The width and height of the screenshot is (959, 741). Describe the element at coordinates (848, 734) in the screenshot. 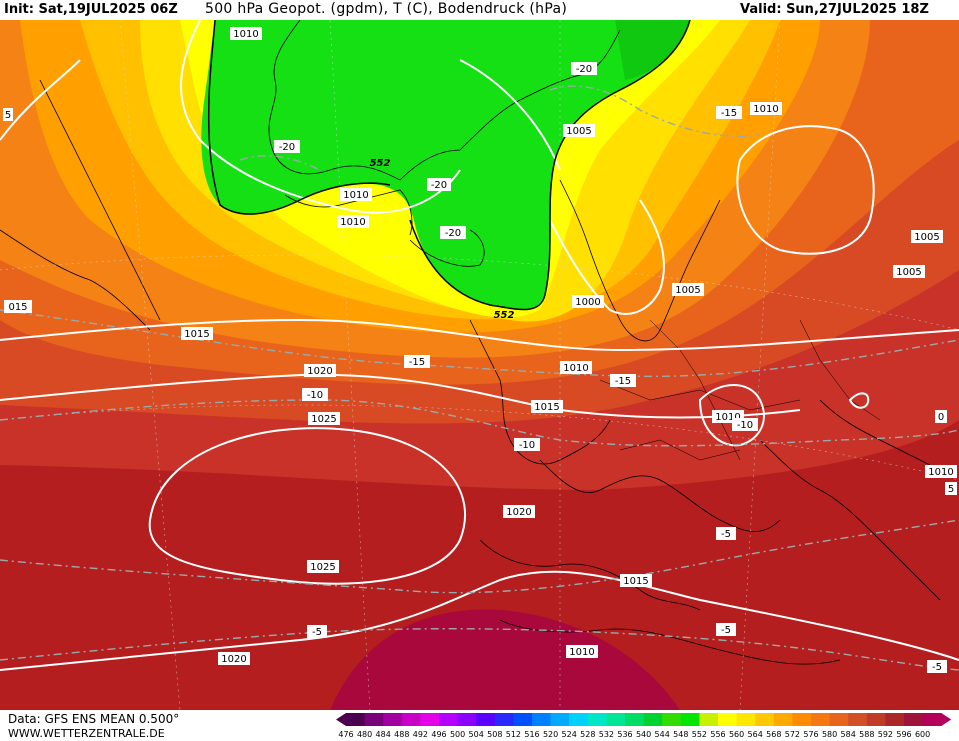

I see `legend-tick-label: 584` at that location.